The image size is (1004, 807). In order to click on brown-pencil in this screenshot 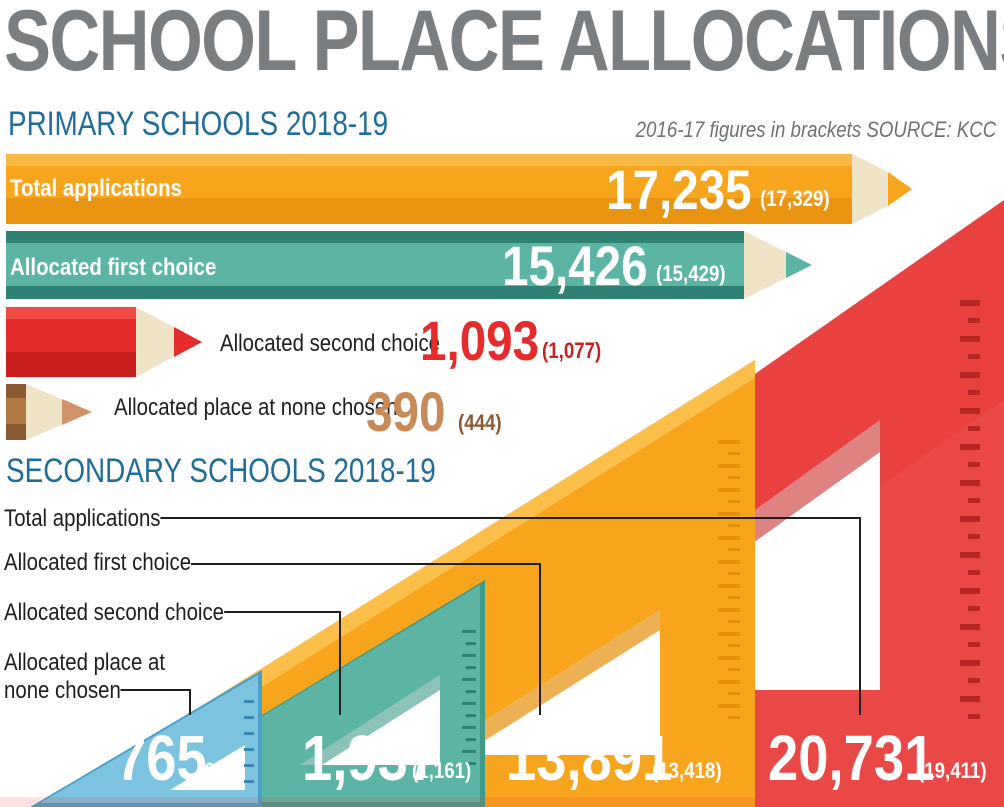, I will do `click(49, 412)`.